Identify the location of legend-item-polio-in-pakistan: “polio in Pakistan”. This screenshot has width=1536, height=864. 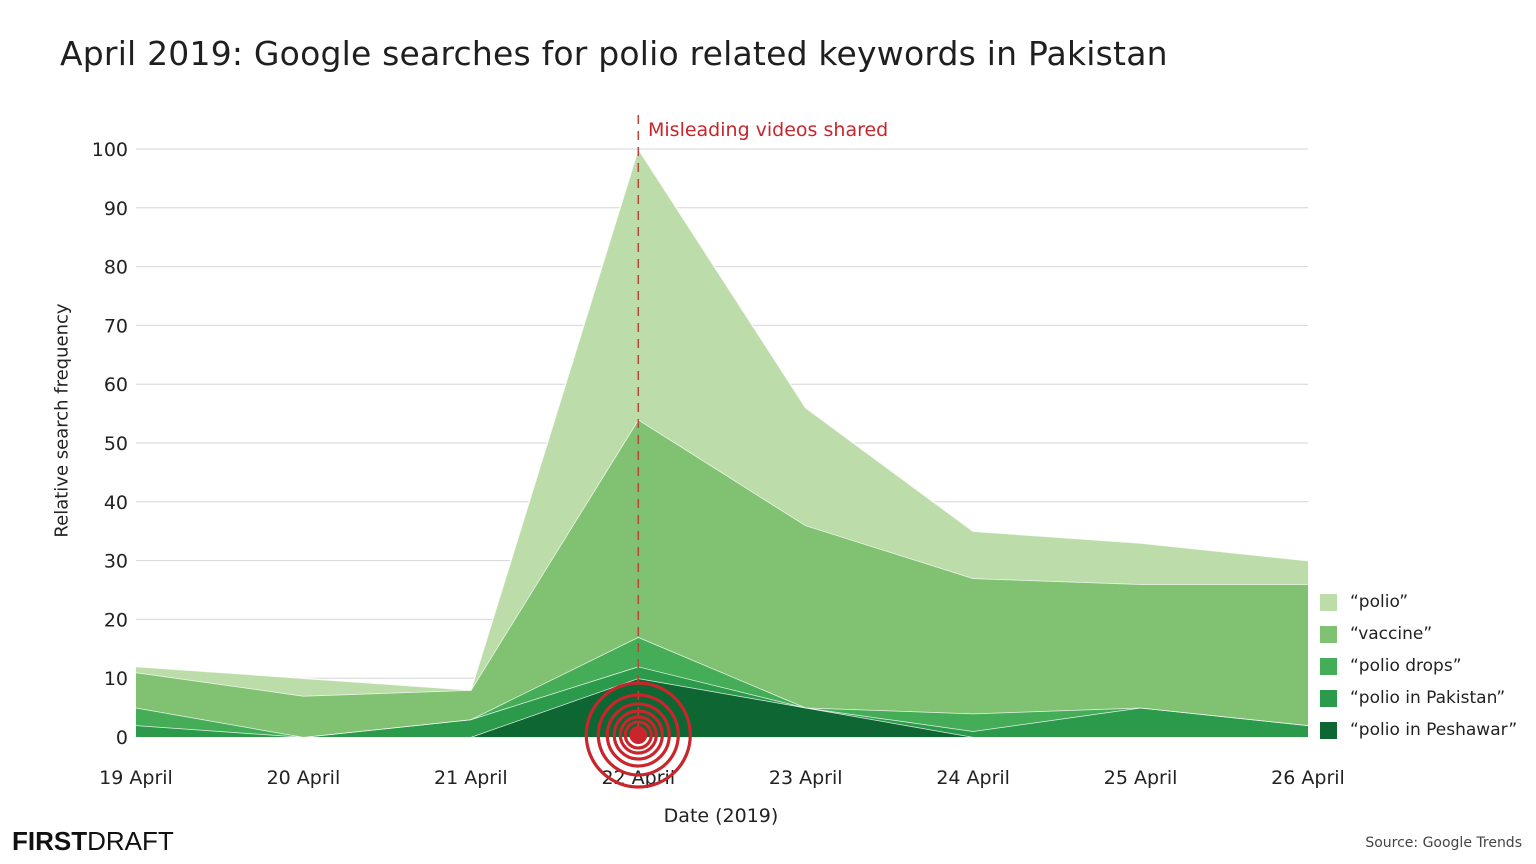
(1418, 698).